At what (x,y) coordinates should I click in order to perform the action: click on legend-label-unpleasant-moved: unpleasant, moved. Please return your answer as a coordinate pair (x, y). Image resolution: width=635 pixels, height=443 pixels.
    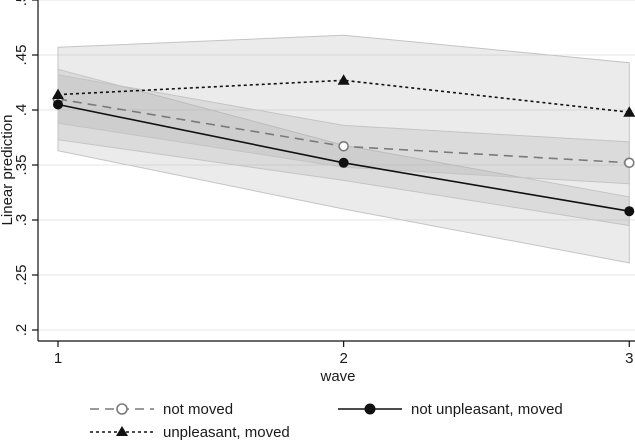
    Looking at the image, I should click on (226, 432).